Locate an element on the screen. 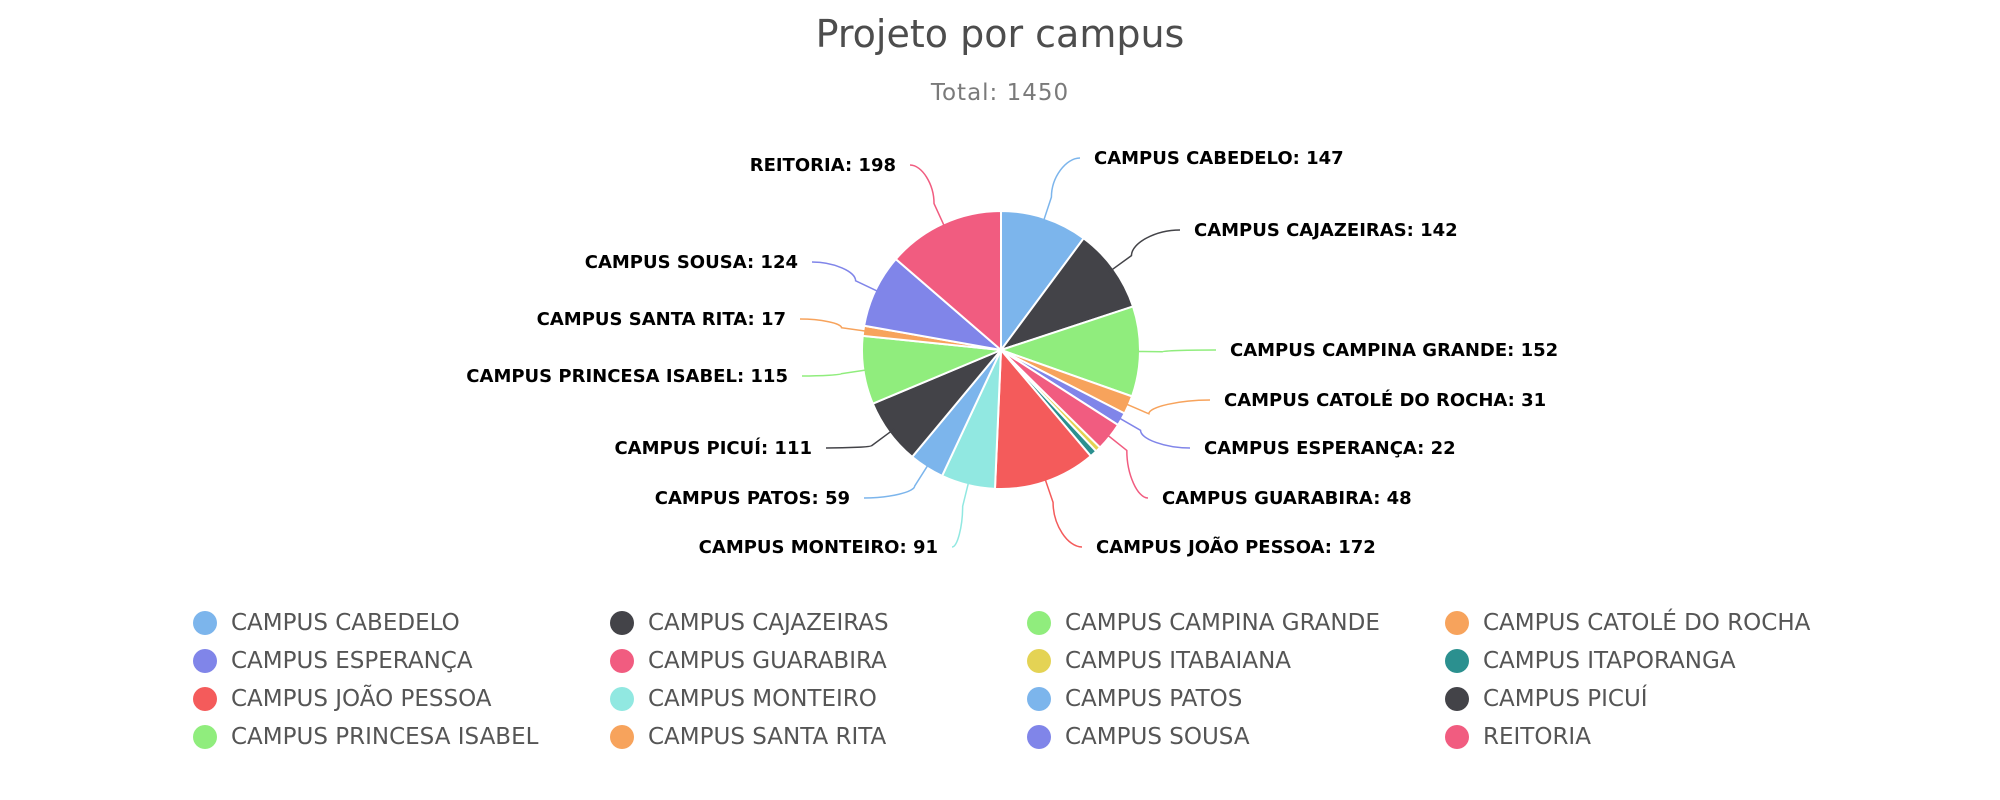  legend-label: CAMPUS PRINCESA ISABEL is located at coordinates (385, 737).